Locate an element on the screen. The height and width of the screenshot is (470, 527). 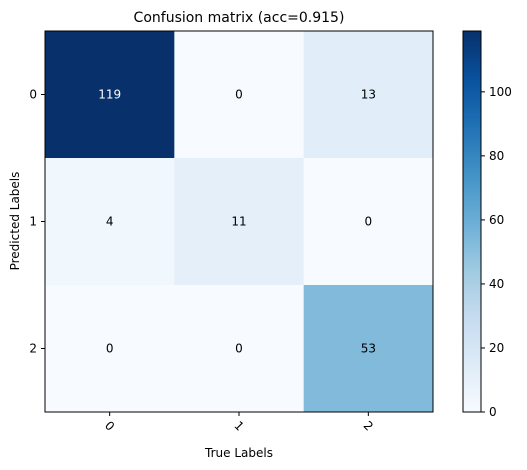
cell-value-r2-c0: 0 is located at coordinates (110, 349).